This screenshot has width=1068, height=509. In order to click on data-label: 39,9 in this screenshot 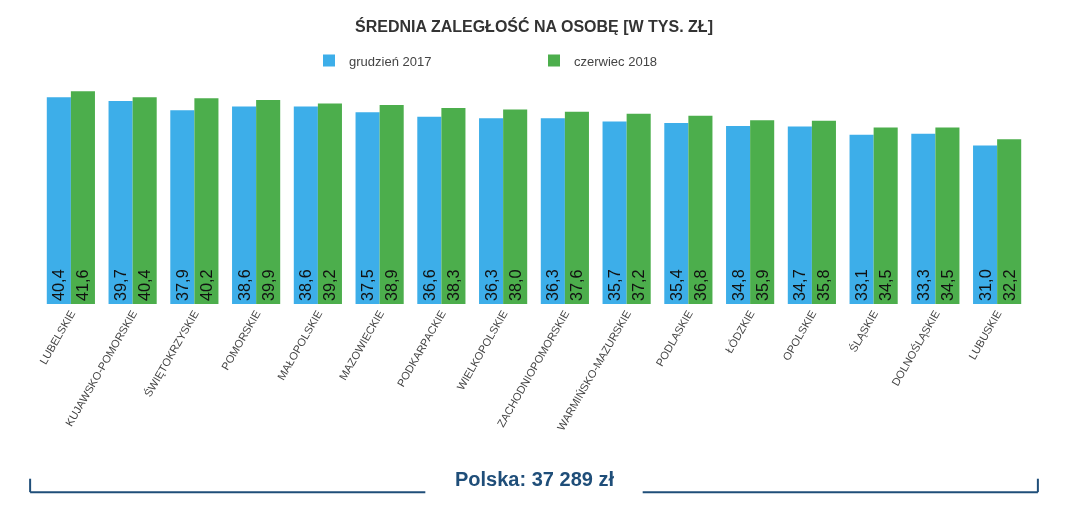, I will do `click(267, 285)`.